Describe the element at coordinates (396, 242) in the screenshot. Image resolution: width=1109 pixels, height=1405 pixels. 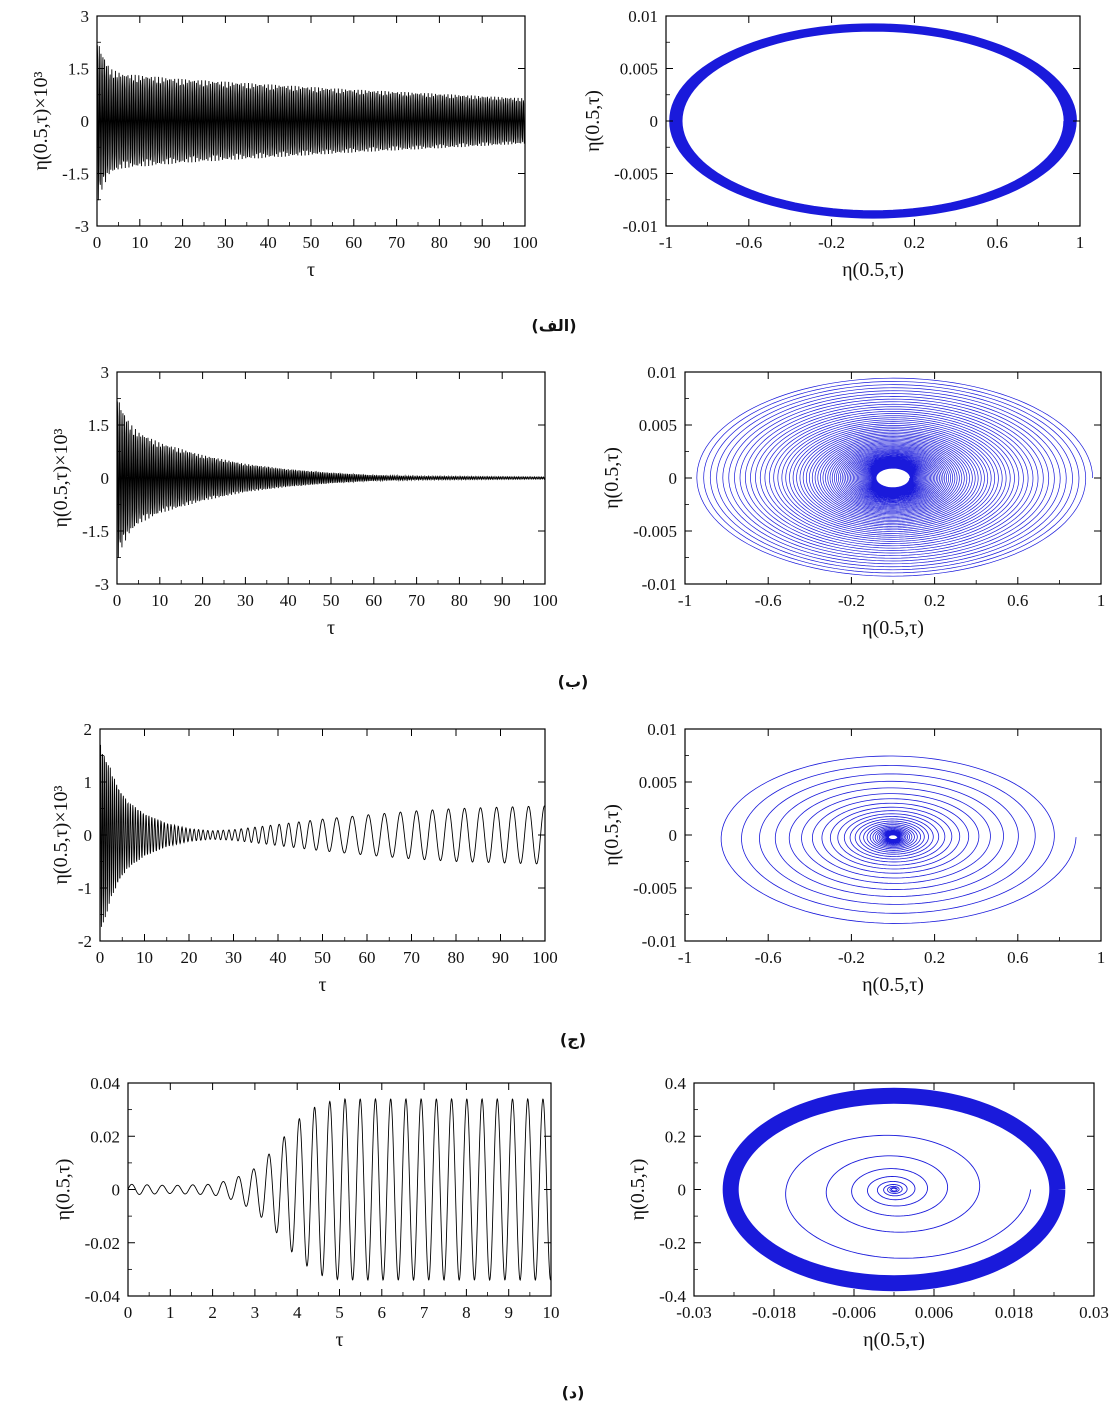
I see `alef-time-xtick-label: 70` at that location.